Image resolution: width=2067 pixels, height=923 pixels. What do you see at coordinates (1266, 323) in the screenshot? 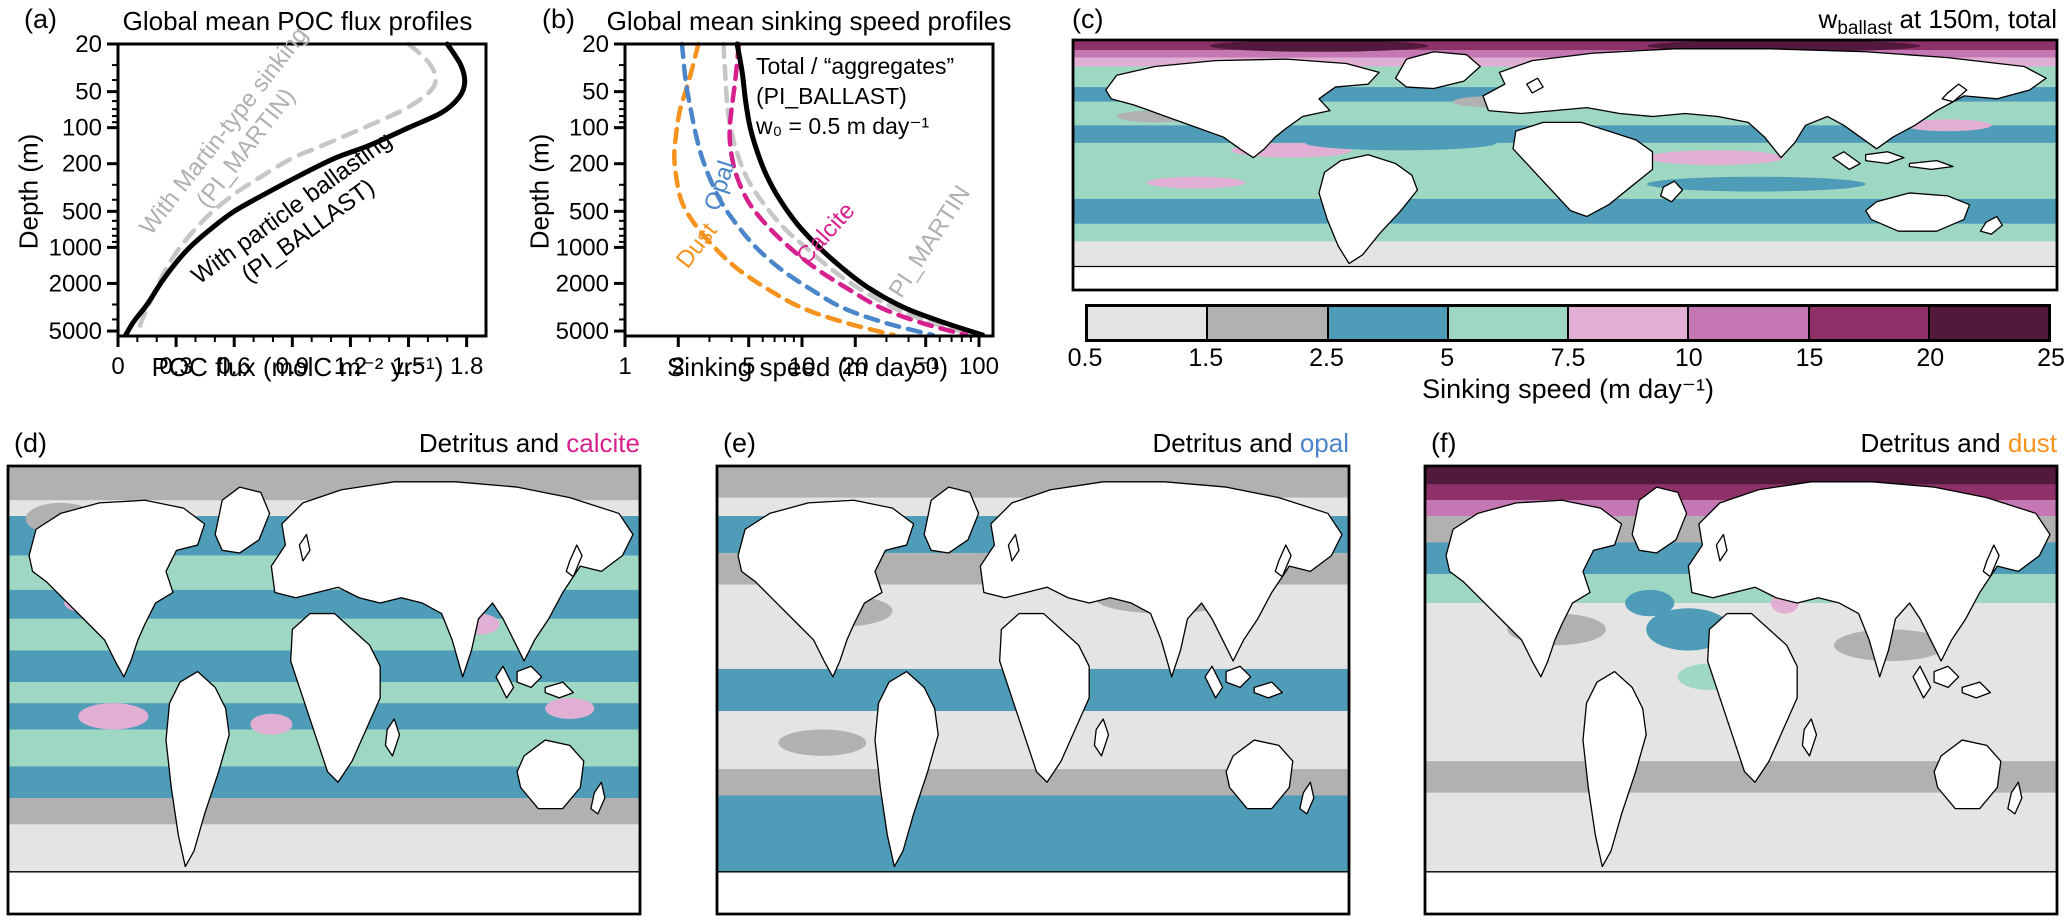
I see `colorbar-segment-1.5-2.5` at bounding box center [1266, 323].